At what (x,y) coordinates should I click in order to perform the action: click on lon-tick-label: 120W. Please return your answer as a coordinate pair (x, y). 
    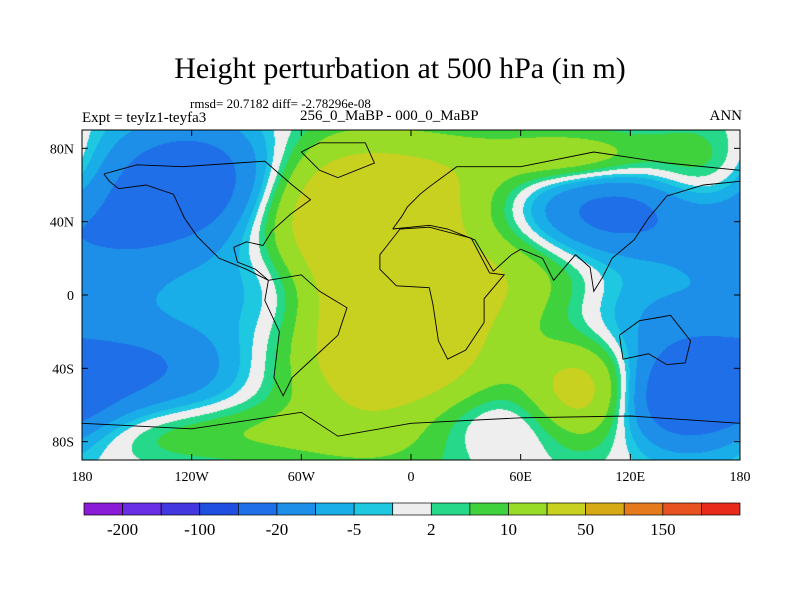
    Looking at the image, I should click on (192, 477).